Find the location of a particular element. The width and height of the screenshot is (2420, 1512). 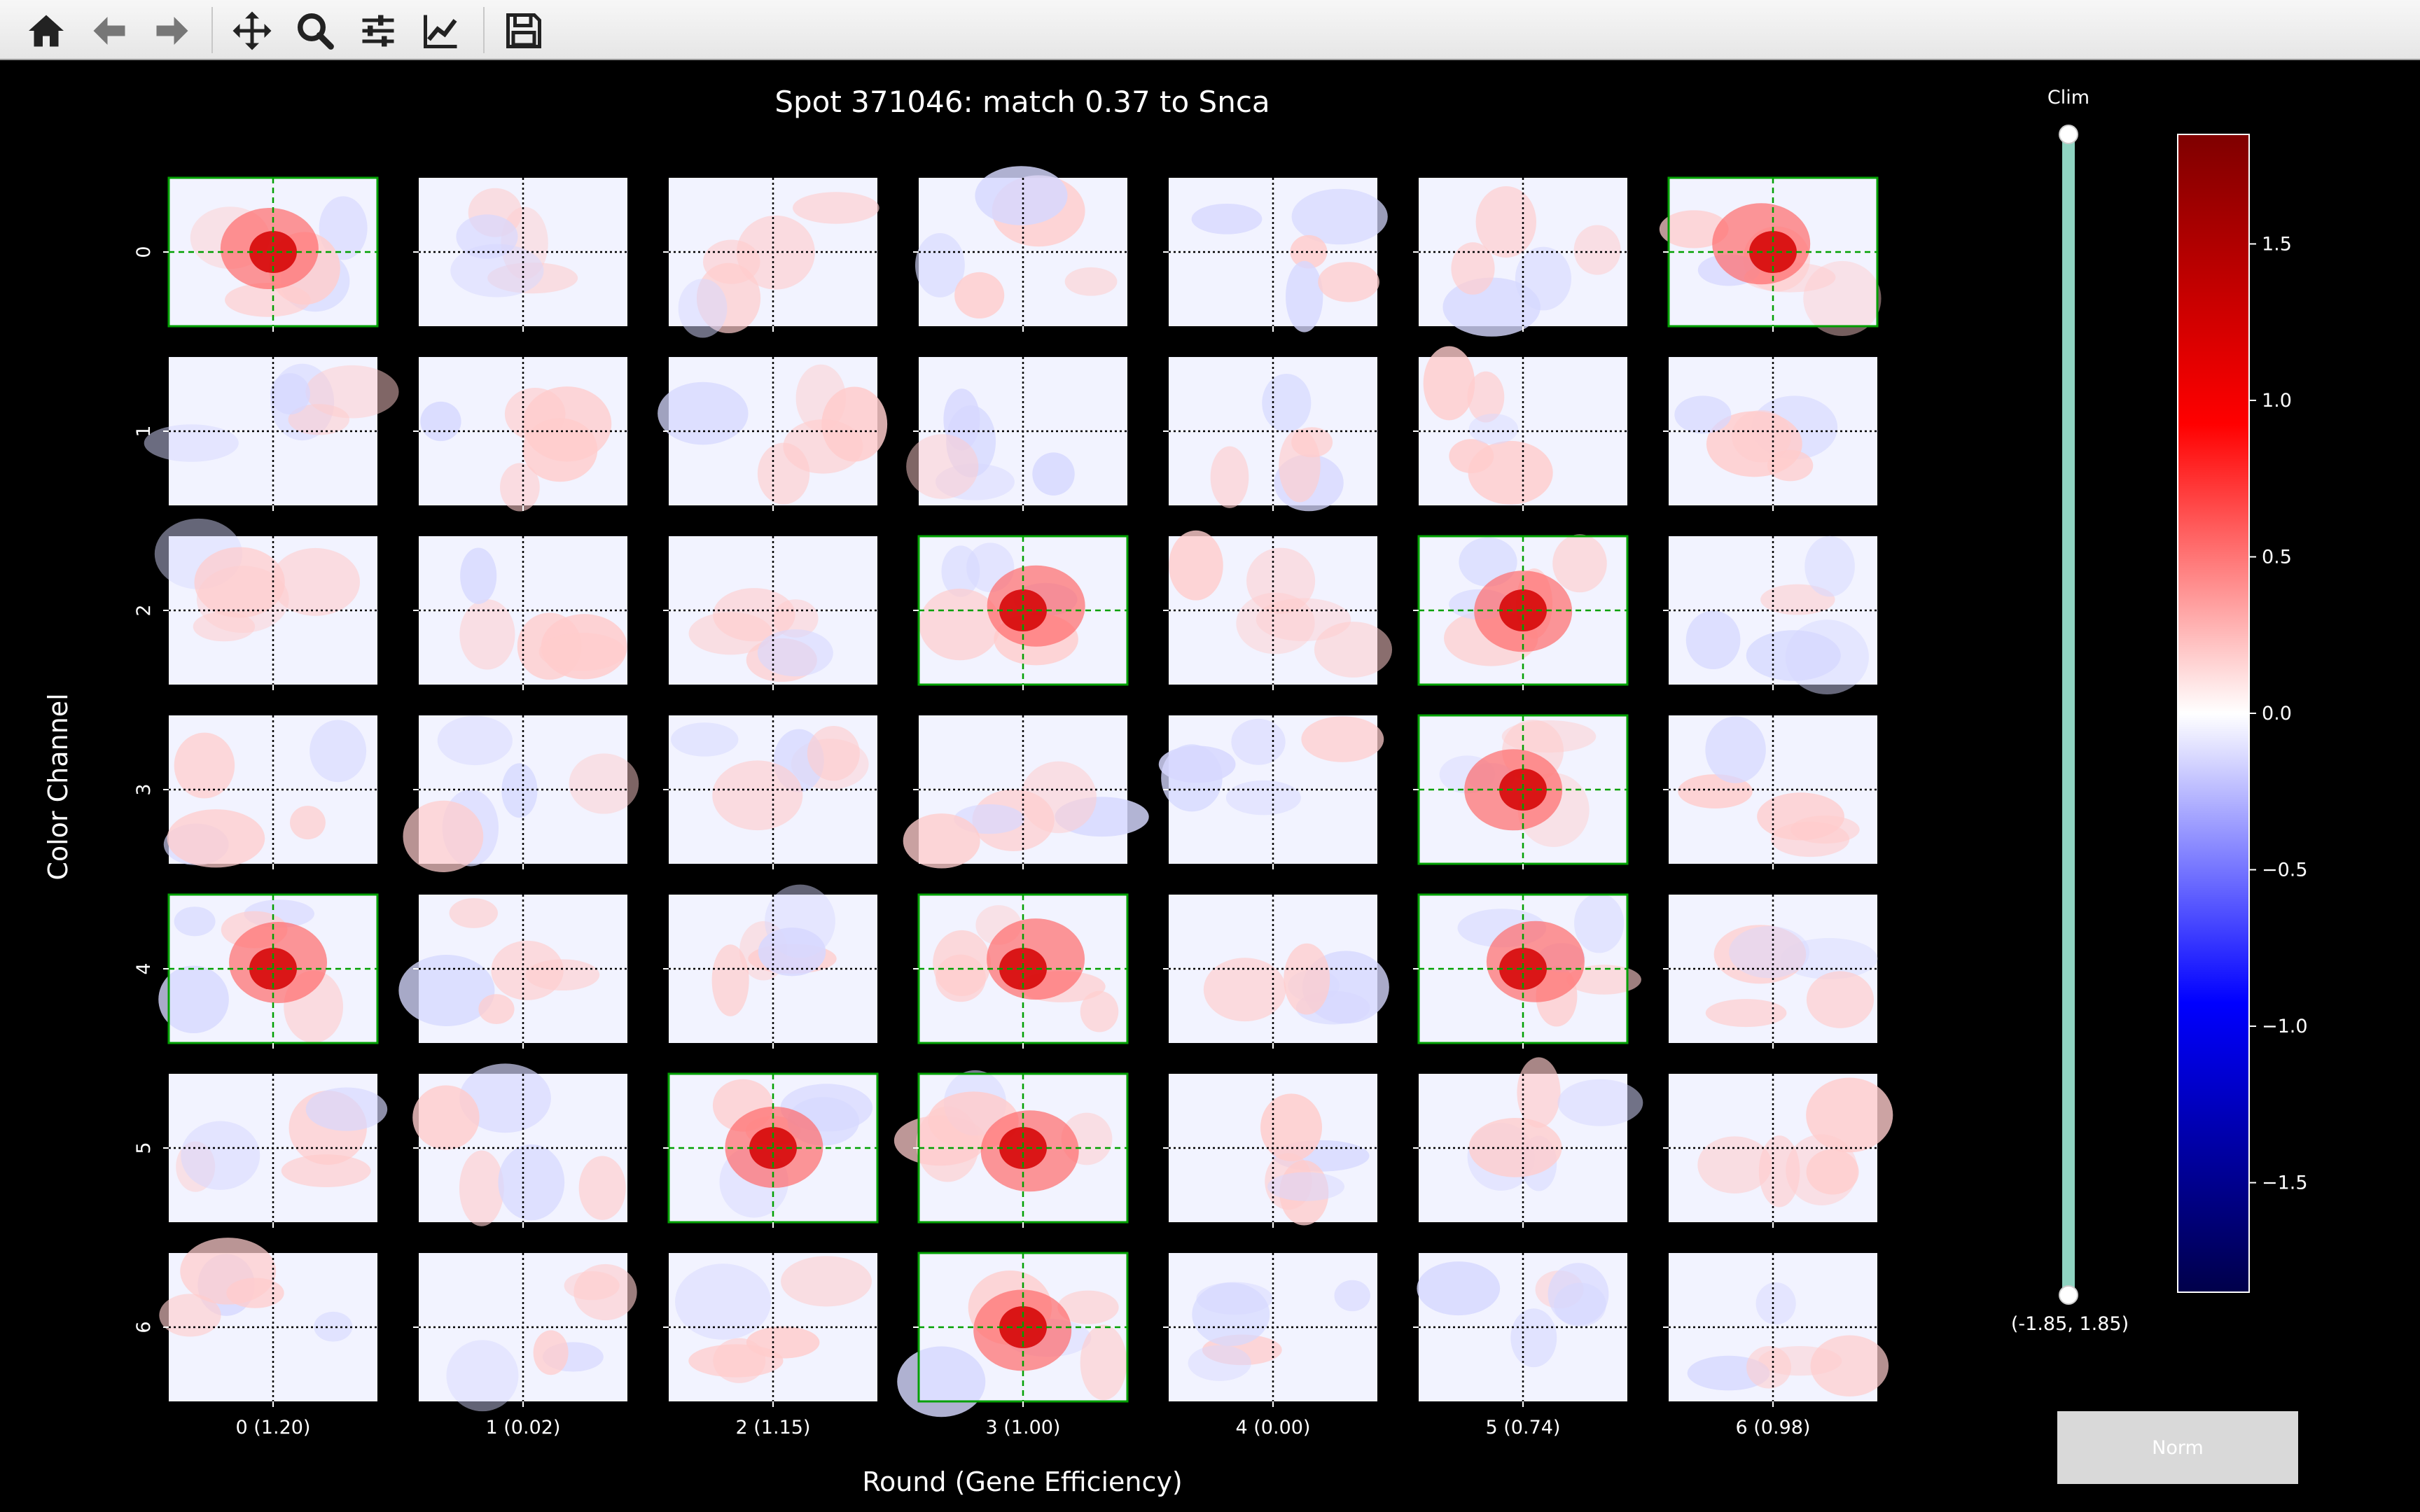

toolbar-separator is located at coordinates (484, 30).